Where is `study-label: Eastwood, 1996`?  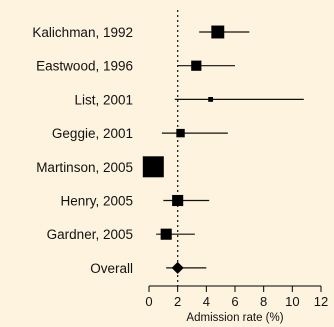 study-label: Eastwood, 1996 is located at coordinates (84, 66).